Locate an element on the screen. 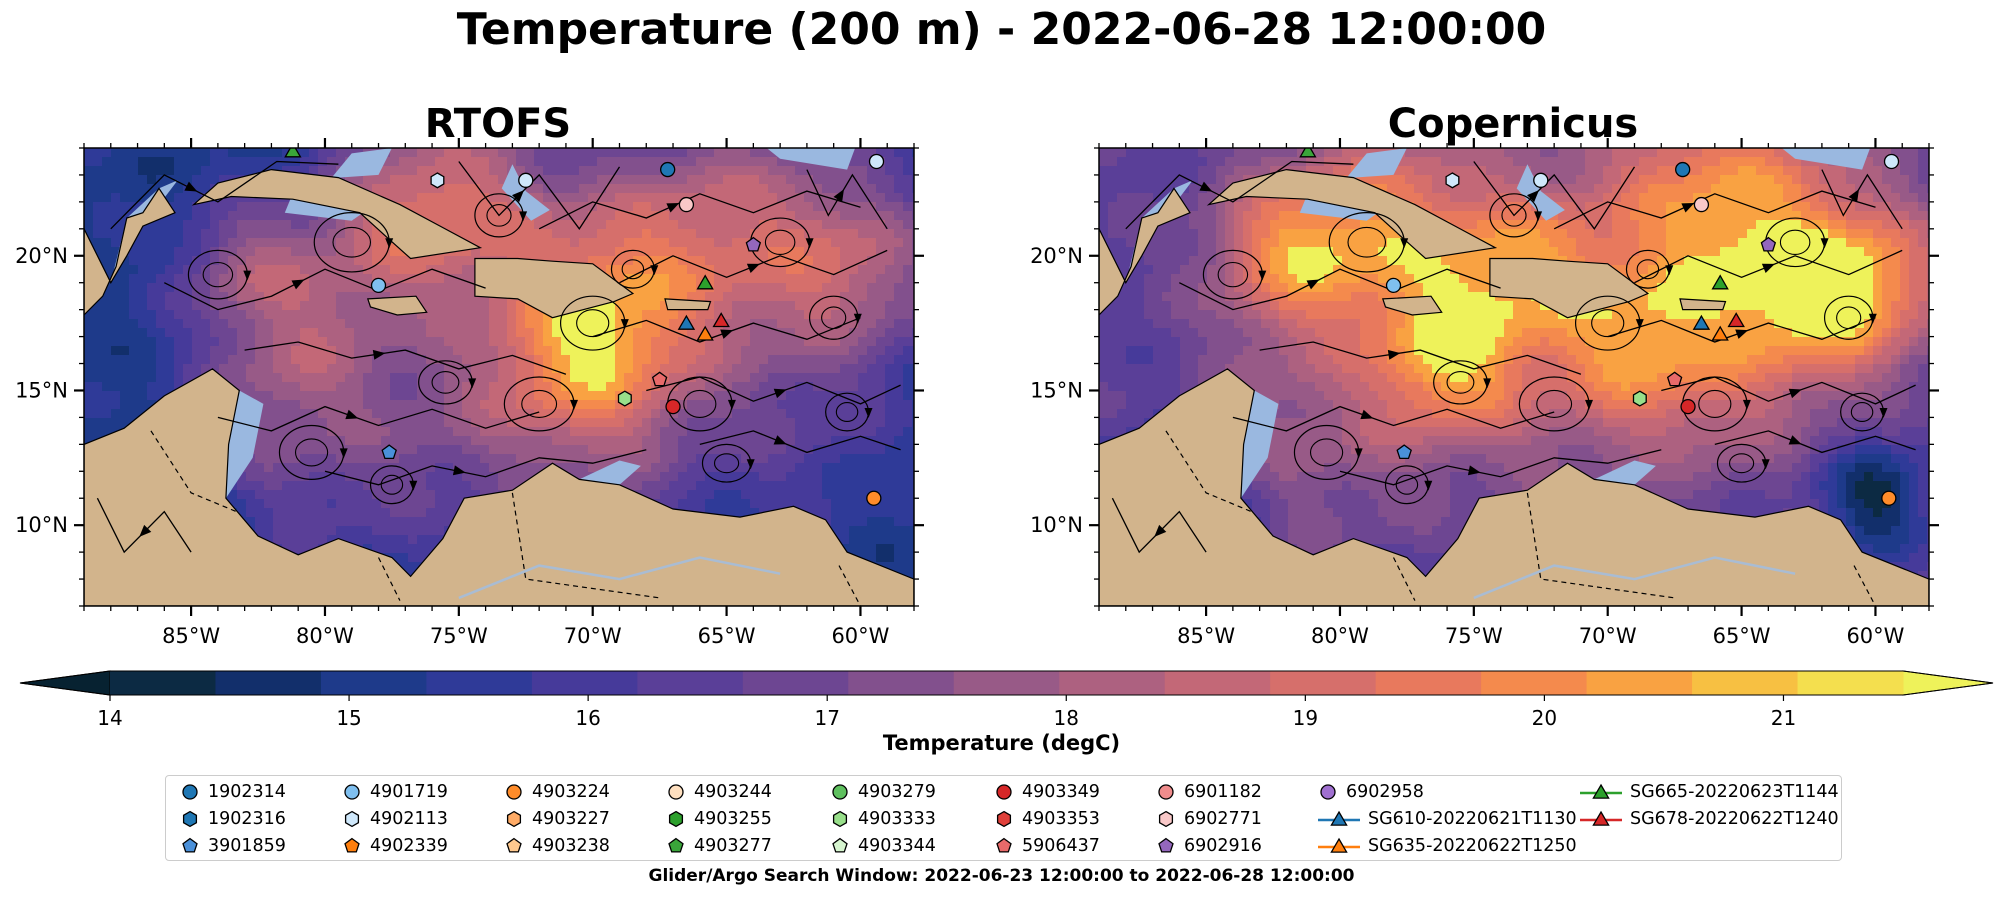 Image resolution: width=2003 pixels, height=897 pixels. panel-title-rtofs: RTOFS is located at coordinates (498, 124).